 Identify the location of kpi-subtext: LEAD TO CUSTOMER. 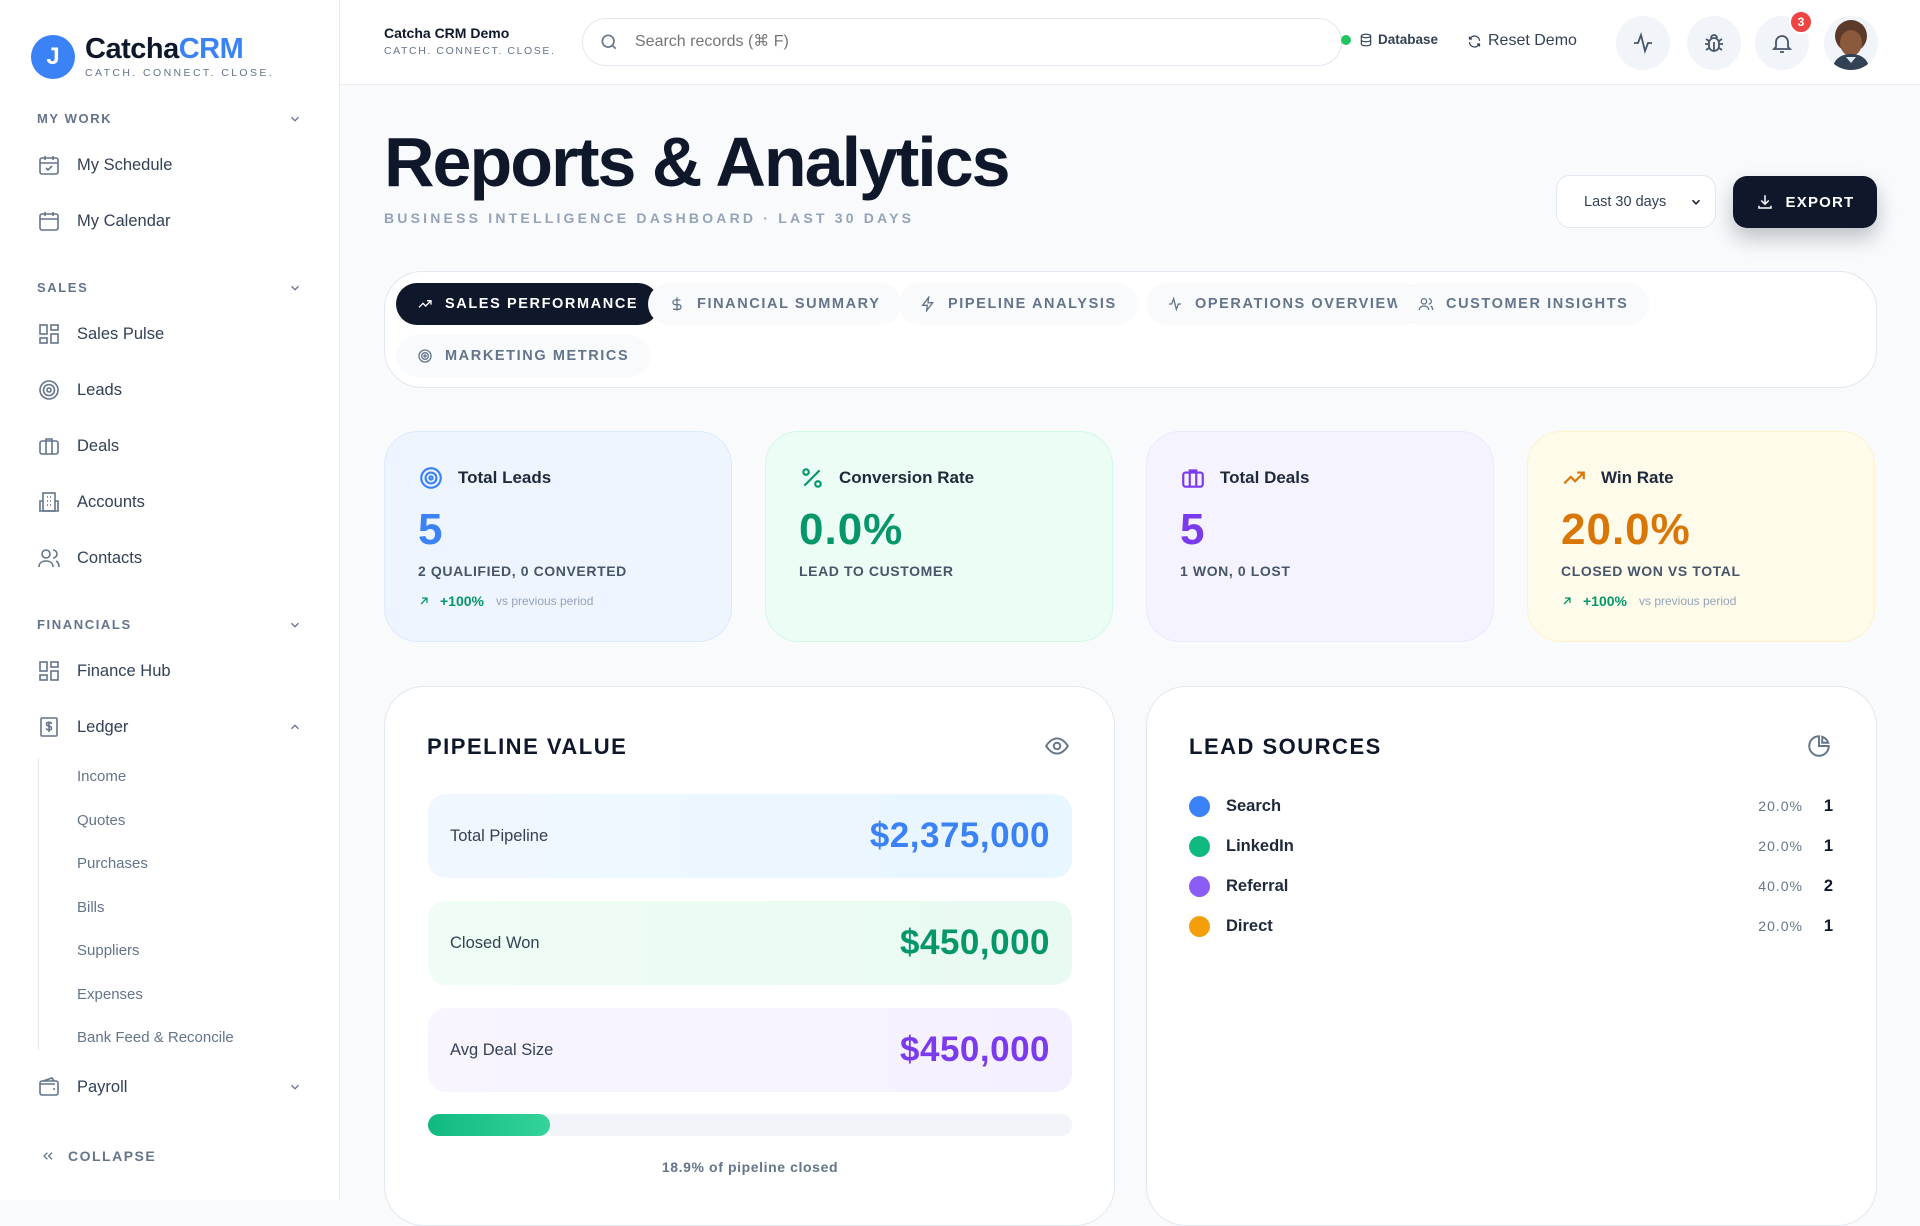
(876, 571).